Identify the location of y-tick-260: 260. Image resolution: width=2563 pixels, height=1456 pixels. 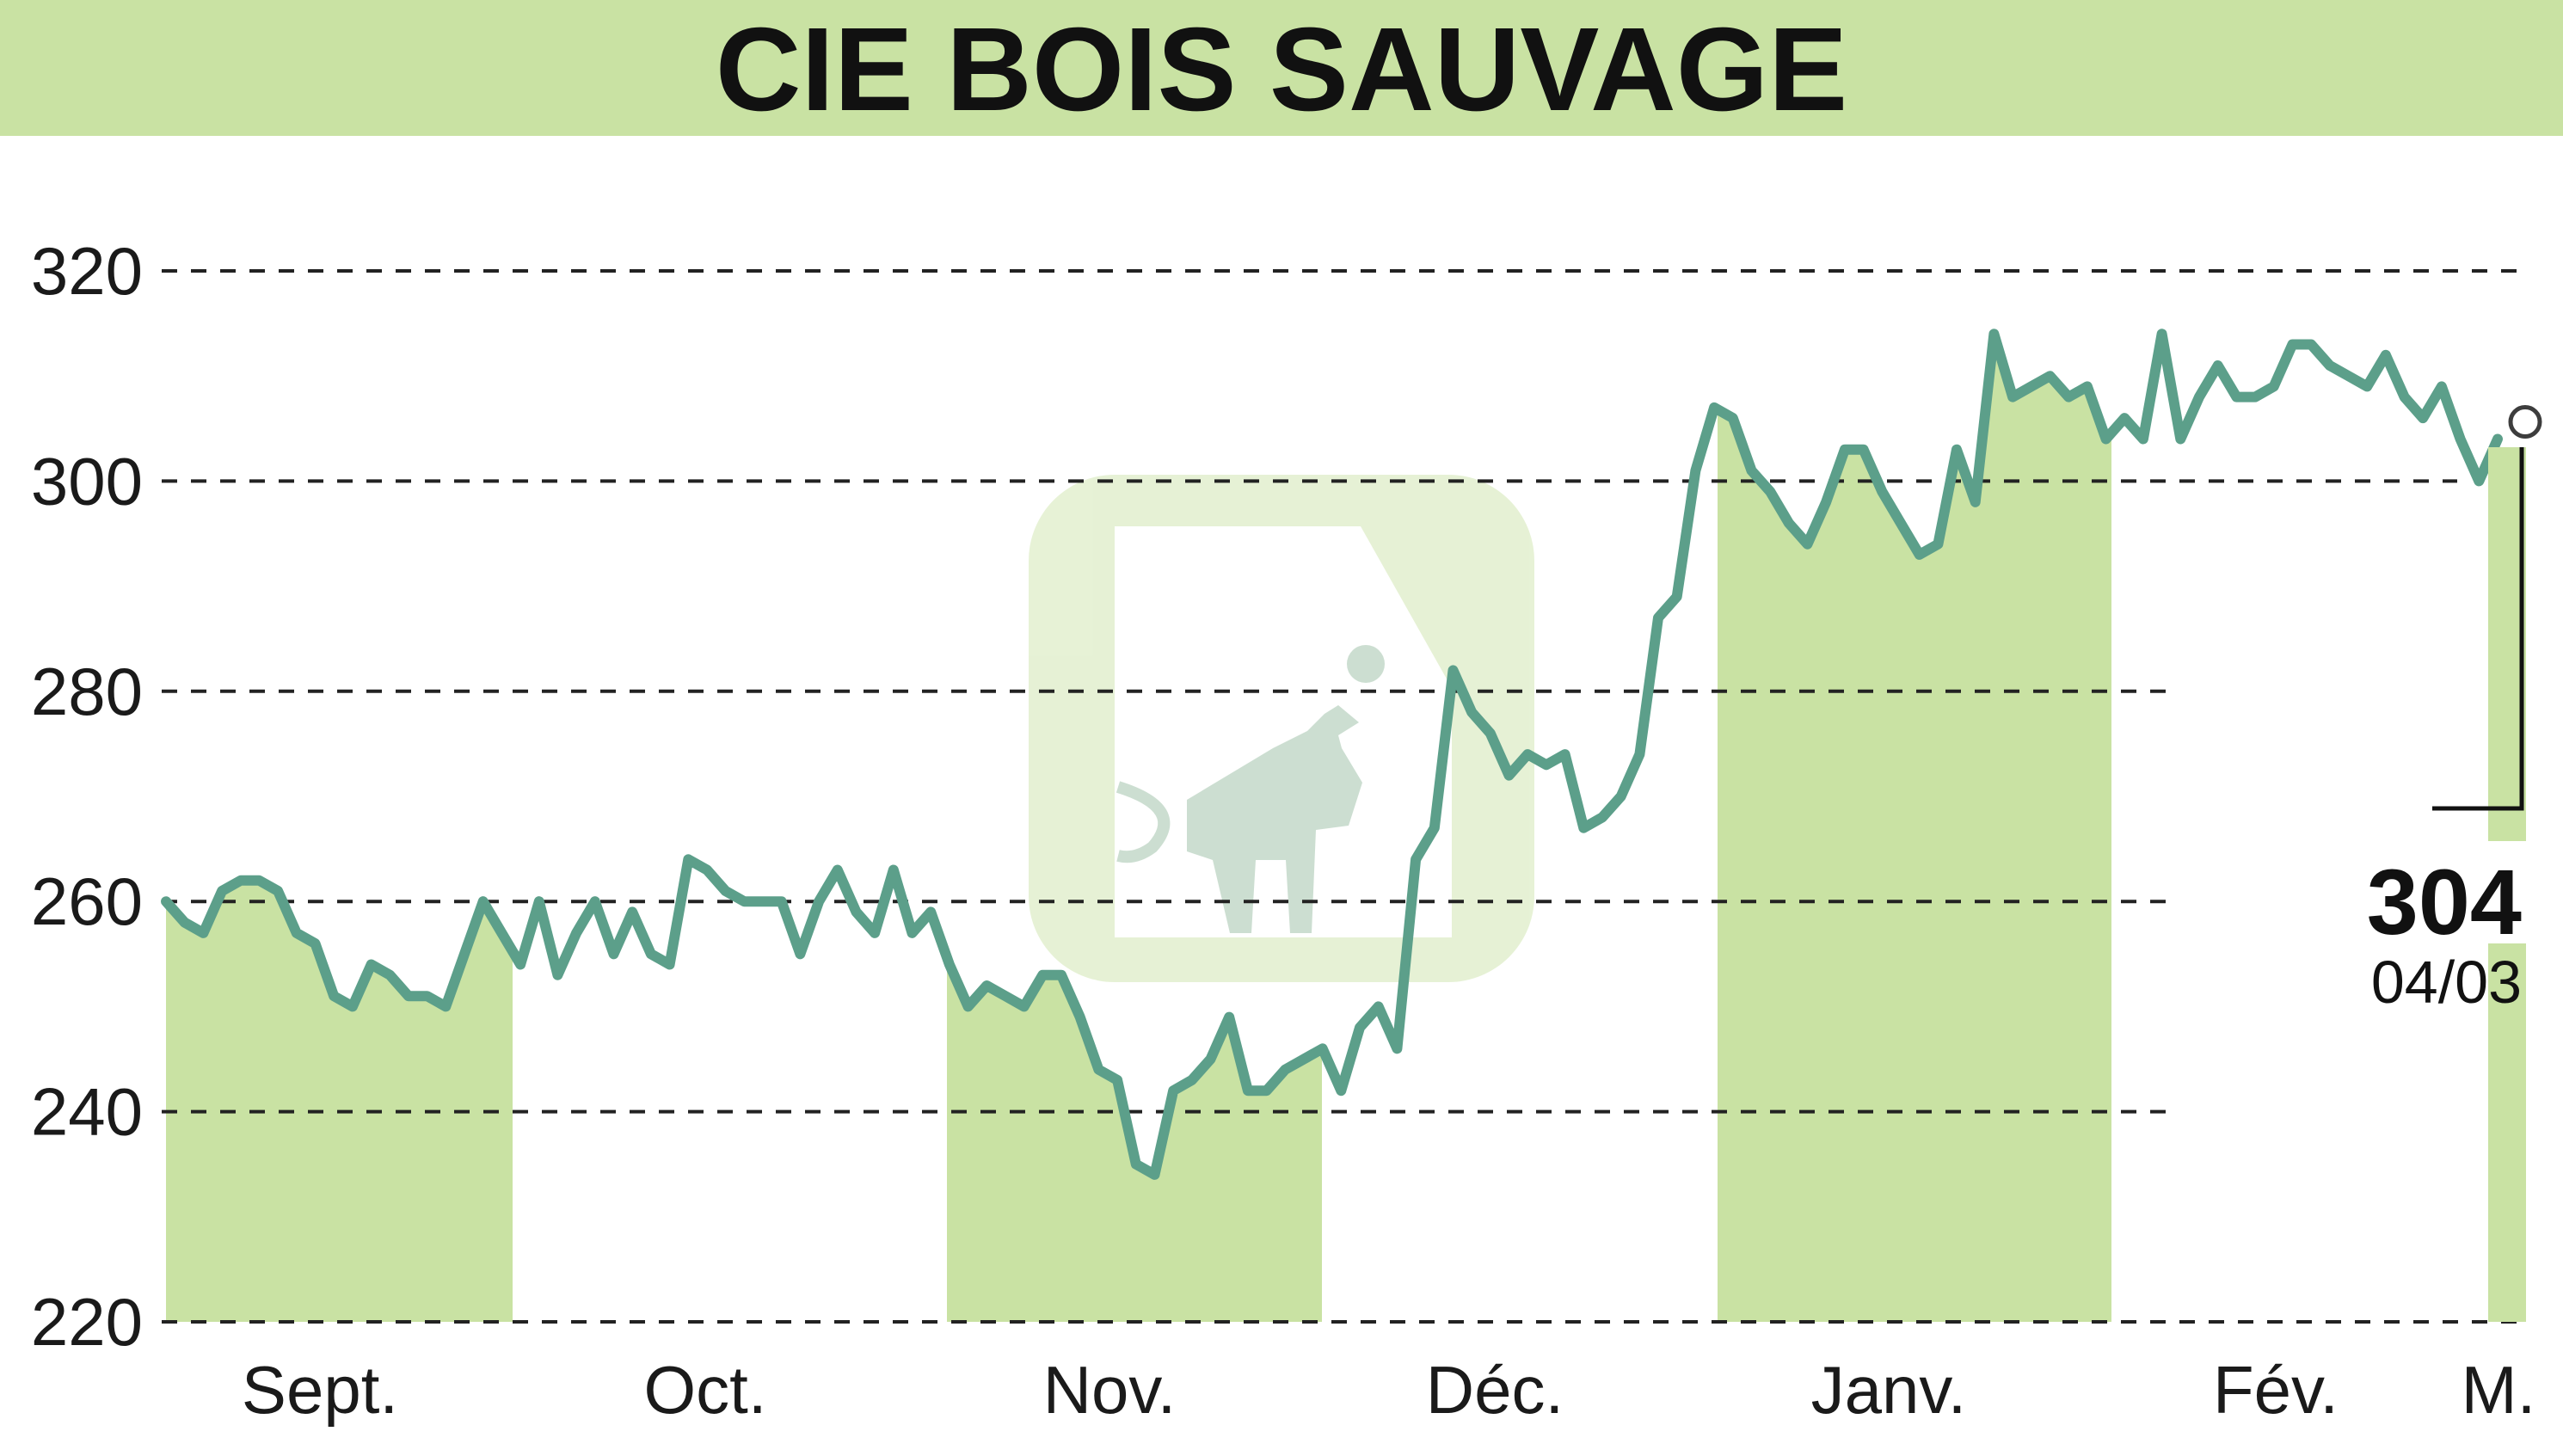
(87, 901).